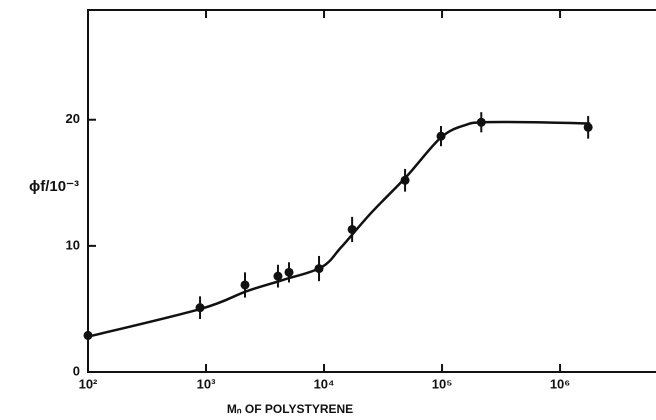  Describe the element at coordinates (560, 383) in the screenshot. I see `x-tick-label: 10⁶` at that location.